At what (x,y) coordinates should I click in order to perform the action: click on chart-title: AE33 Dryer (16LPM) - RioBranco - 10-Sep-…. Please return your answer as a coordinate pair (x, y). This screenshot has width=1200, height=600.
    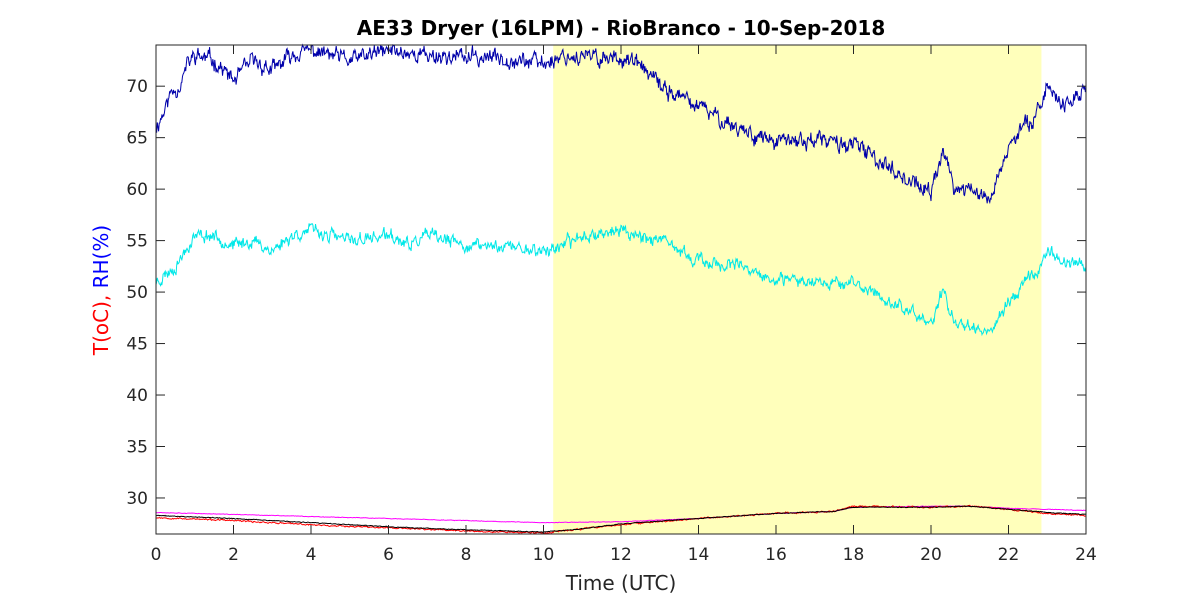
    Looking at the image, I should click on (621, 28).